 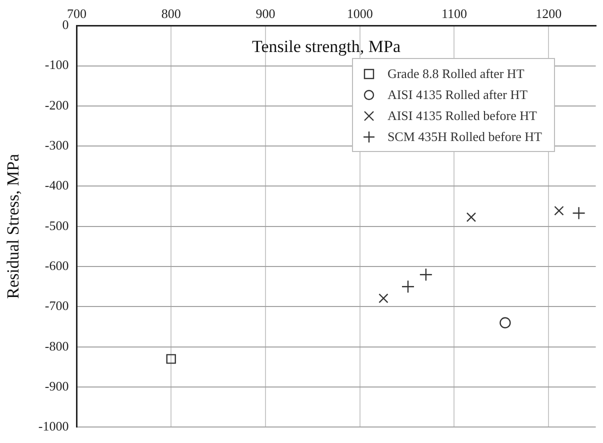 I want to click on y-tick-label: -700, so click(x=56, y=306).